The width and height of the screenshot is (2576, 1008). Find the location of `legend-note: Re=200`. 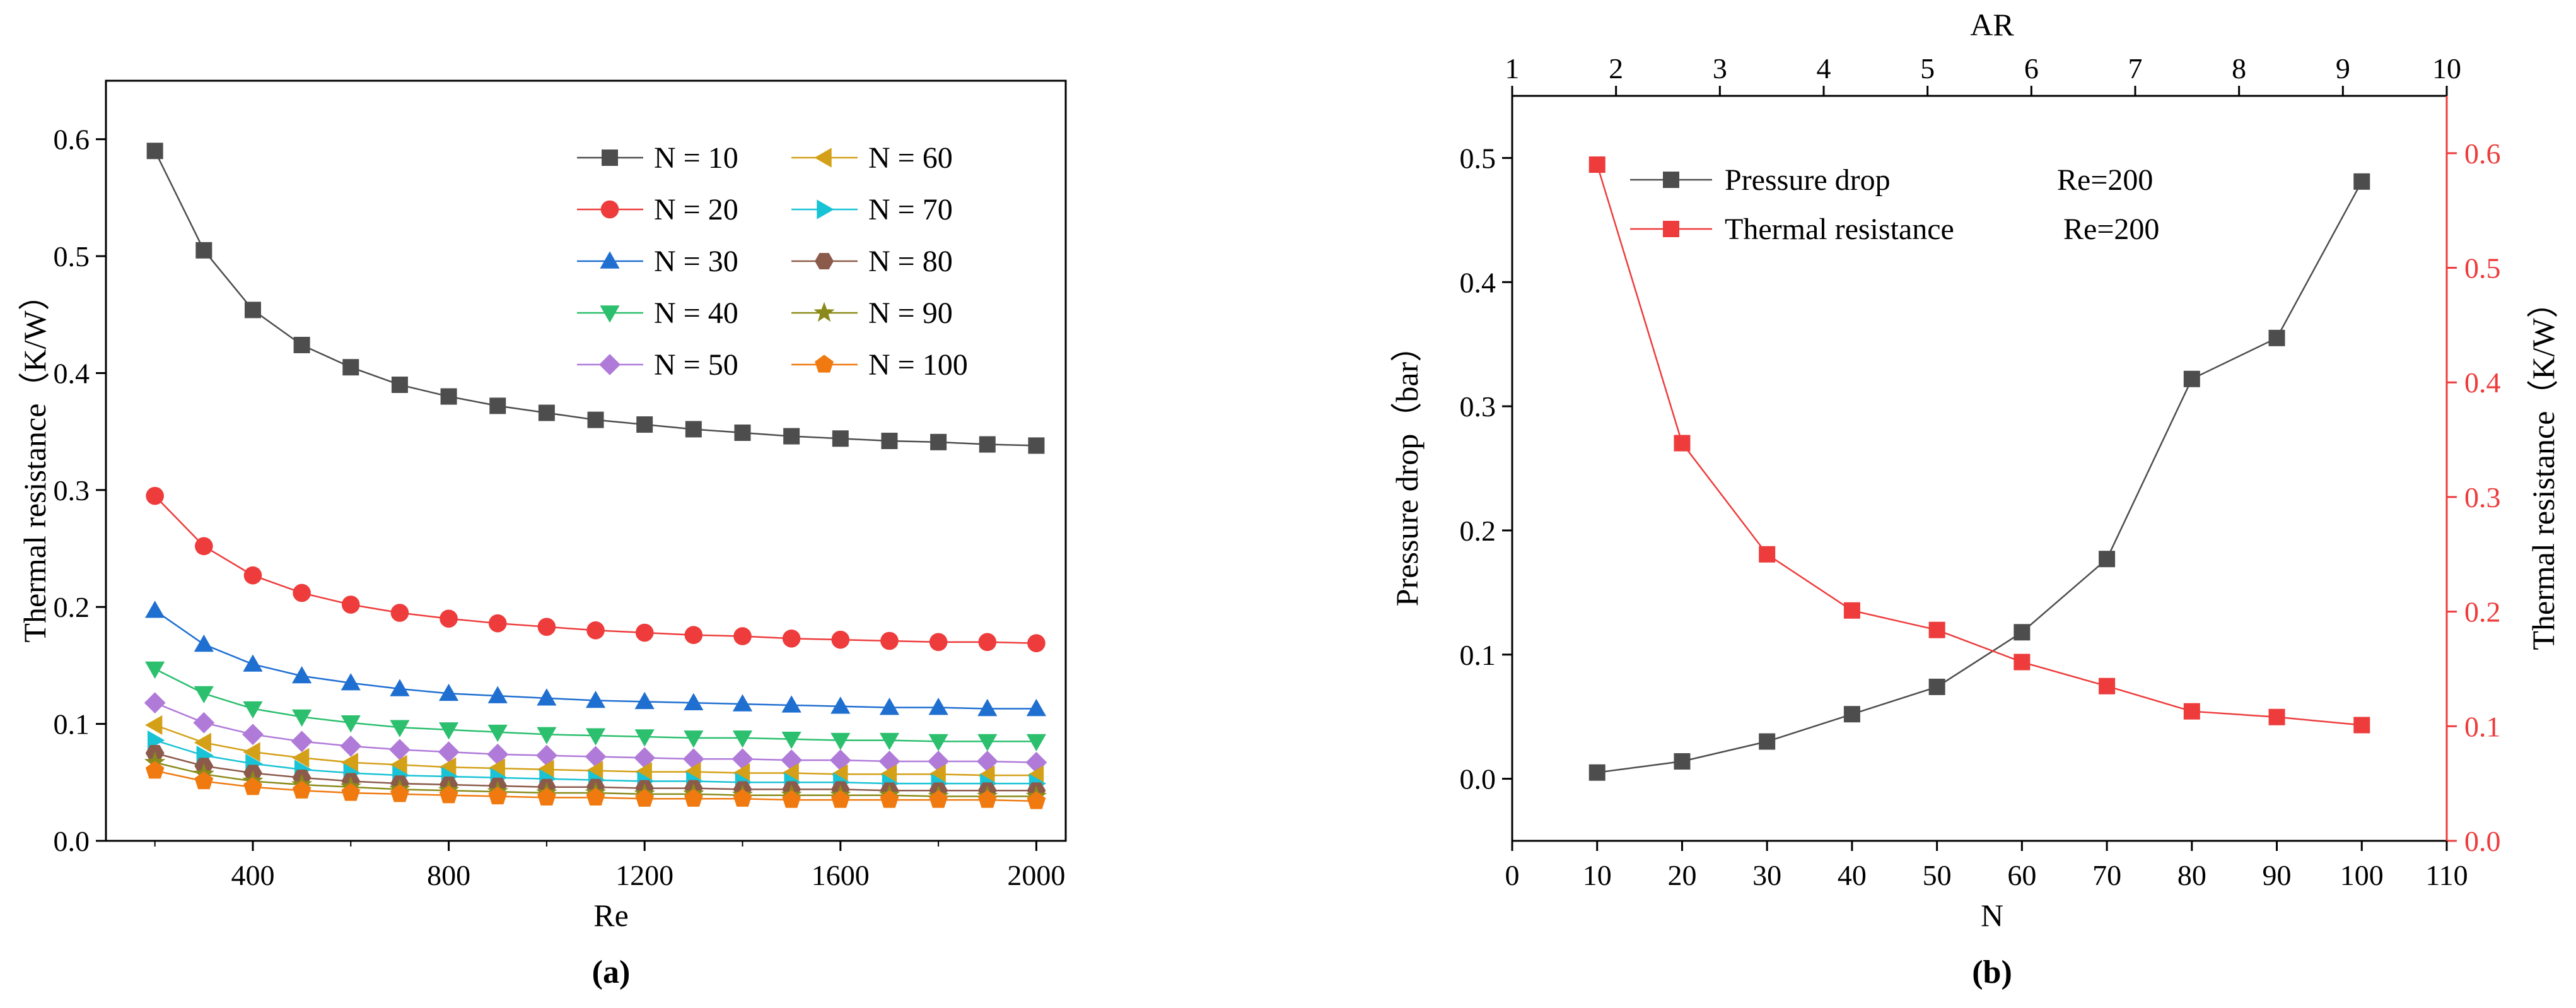

legend-note: Re=200 is located at coordinates (2111, 229).